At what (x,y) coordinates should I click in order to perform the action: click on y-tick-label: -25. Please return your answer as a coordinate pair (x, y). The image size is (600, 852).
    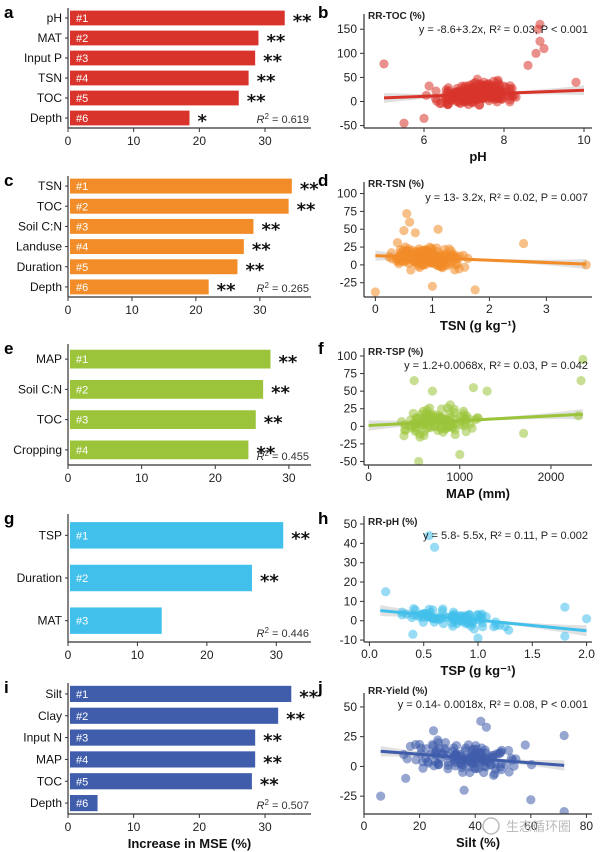
    Looking at the image, I should click on (349, 283).